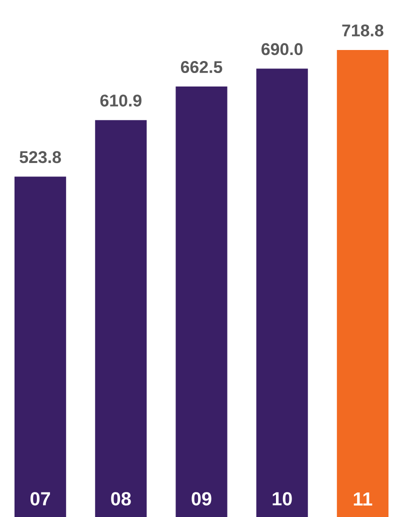 This screenshot has width=403, height=517. Describe the element at coordinates (121, 499) in the screenshot. I see `x-tick-label: 08` at that location.